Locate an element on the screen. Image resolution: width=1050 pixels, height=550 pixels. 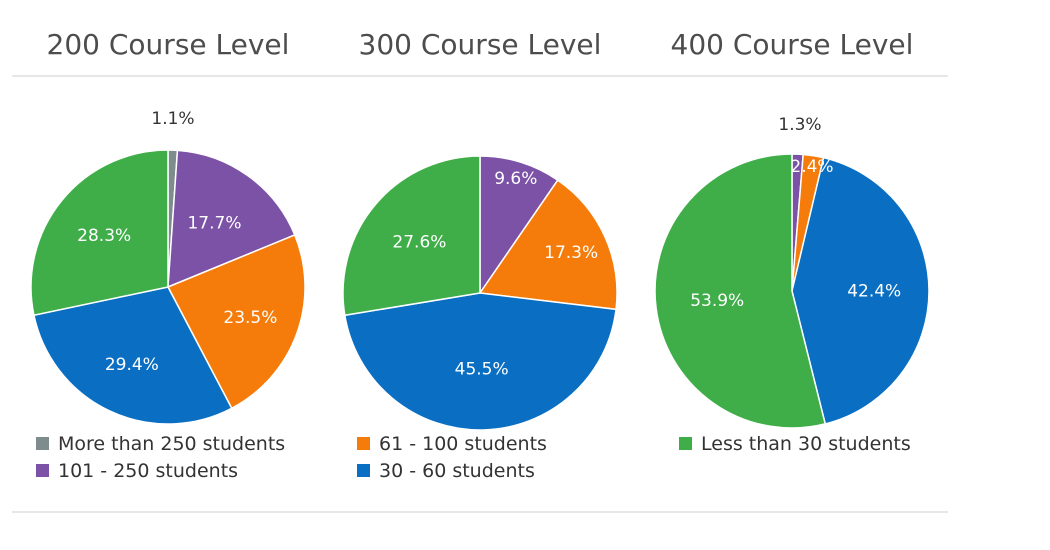
legend-item-lt30: Less than 30 students is located at coordinates (795, 444).